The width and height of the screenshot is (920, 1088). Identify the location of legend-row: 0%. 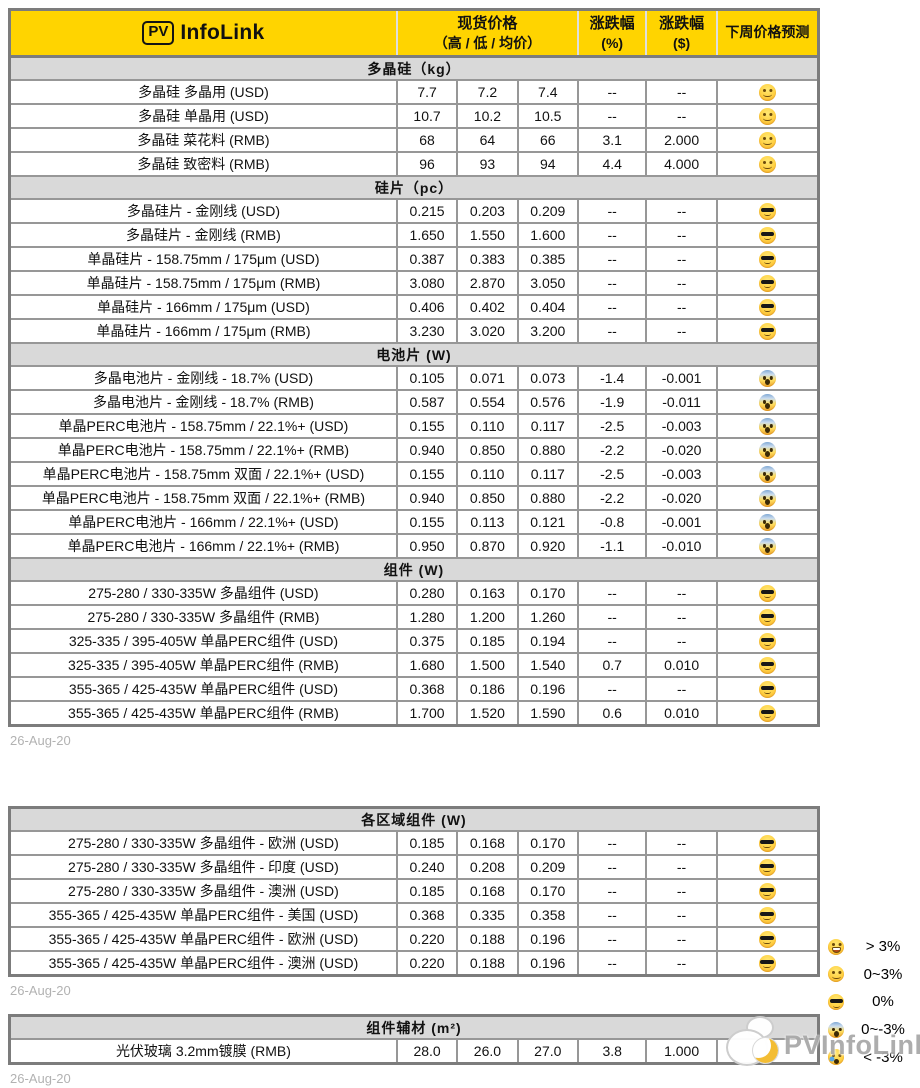
(870, 1002).